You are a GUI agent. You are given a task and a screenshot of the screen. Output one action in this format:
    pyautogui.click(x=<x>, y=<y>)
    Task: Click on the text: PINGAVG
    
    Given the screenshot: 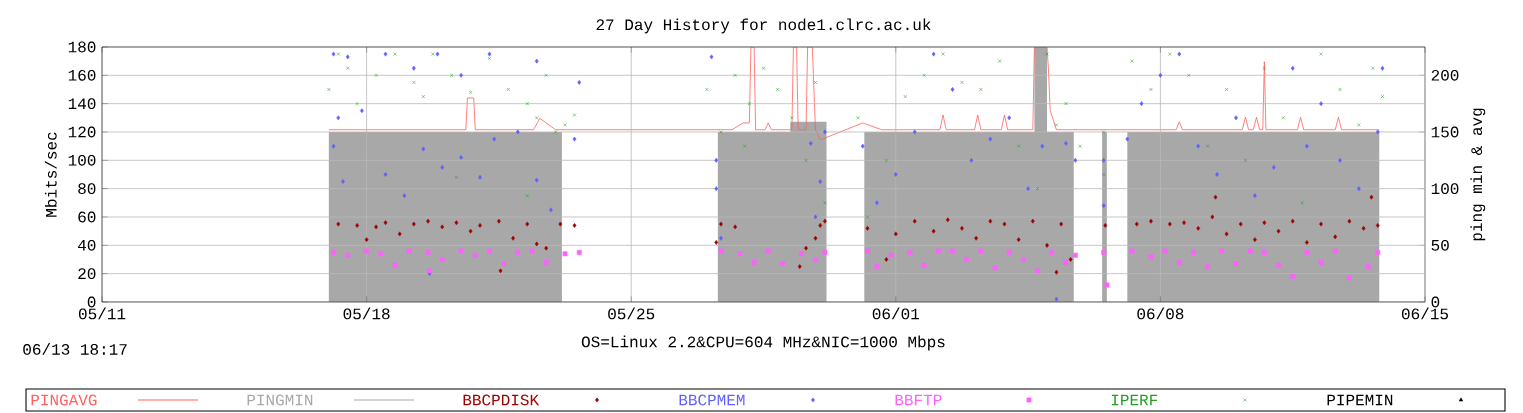 What is the action you would take?
    pyautogui.click(x=64, y=400)
    